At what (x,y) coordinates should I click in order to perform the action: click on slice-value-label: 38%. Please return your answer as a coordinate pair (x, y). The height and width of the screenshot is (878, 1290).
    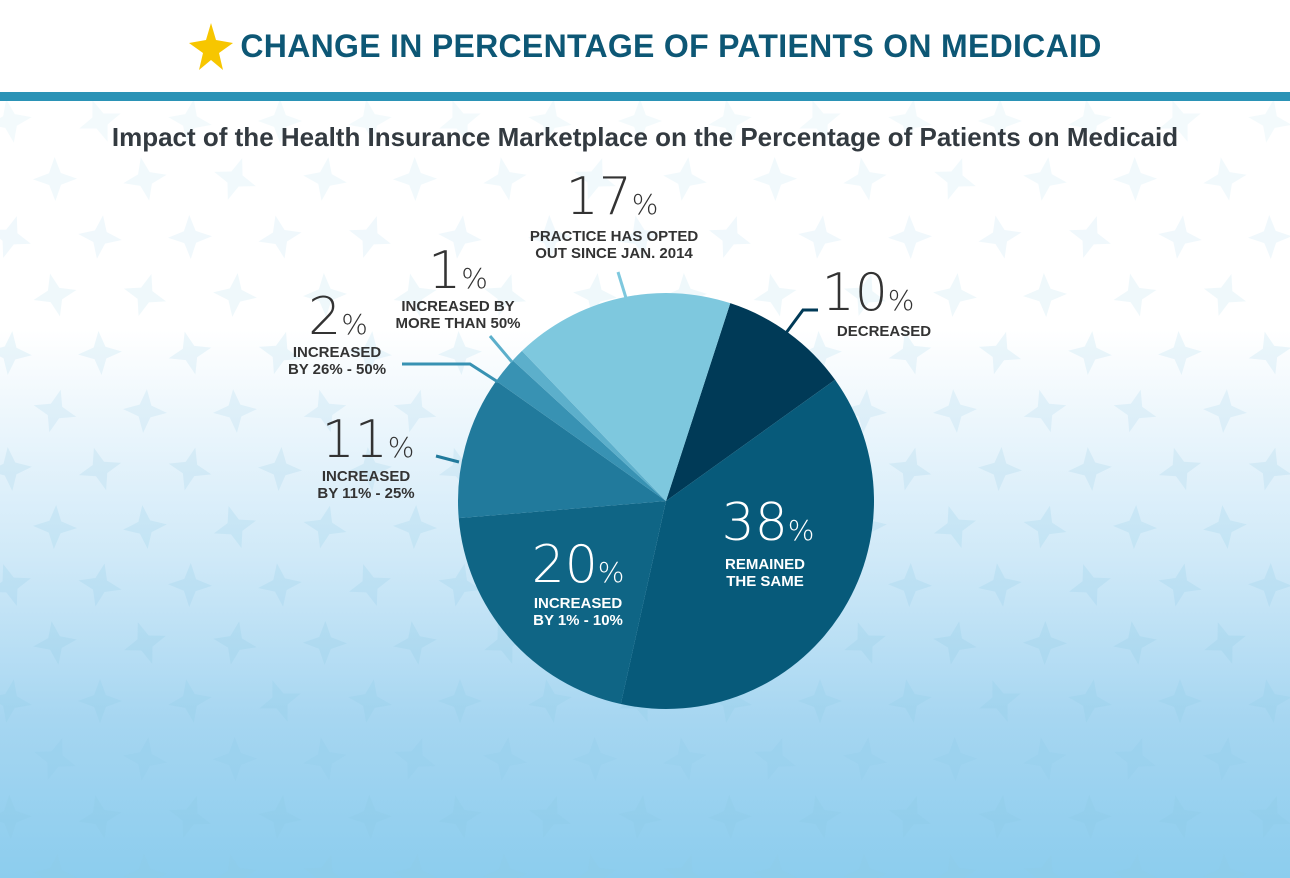
    Looking at the image, I should click on (768, 523).